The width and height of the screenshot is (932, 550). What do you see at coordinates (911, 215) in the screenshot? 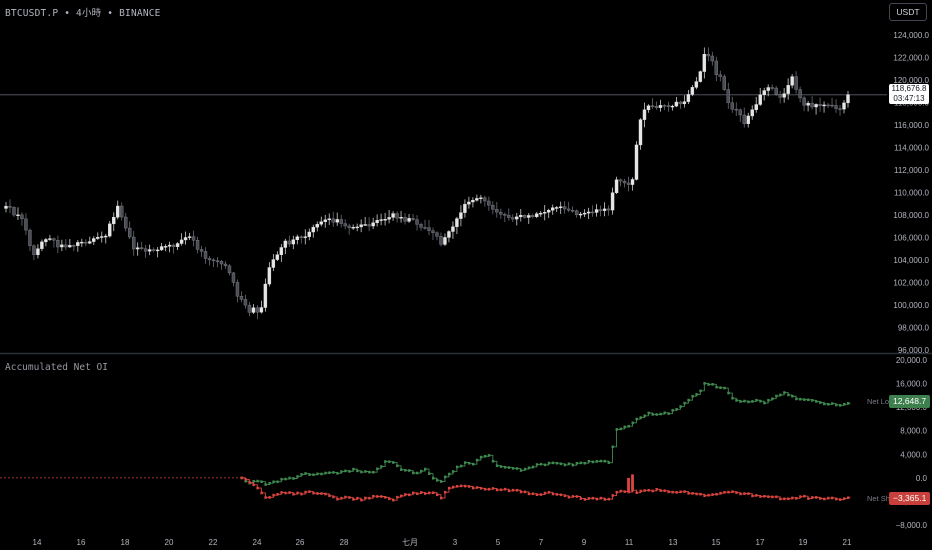
I see `price-axis-tick: 108,000.0` at bounding box center [911, 215].